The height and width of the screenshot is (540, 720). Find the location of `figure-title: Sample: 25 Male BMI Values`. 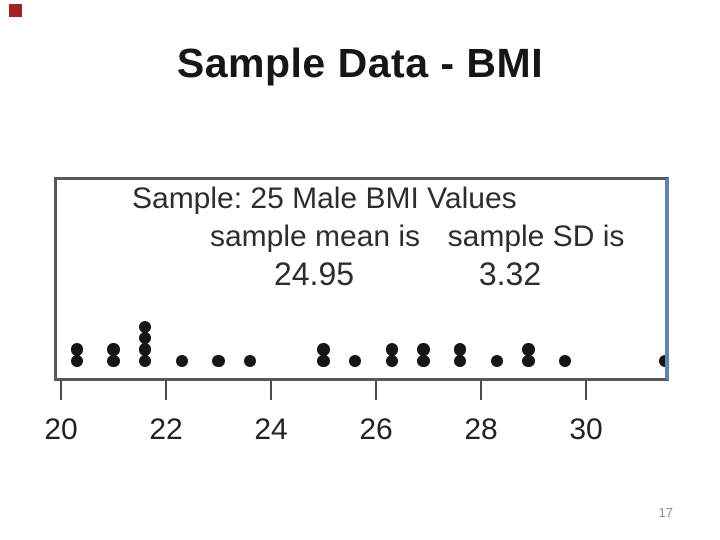

figure-title: Sample: 25 Male BMI Values is located at coordinates (324, 198).